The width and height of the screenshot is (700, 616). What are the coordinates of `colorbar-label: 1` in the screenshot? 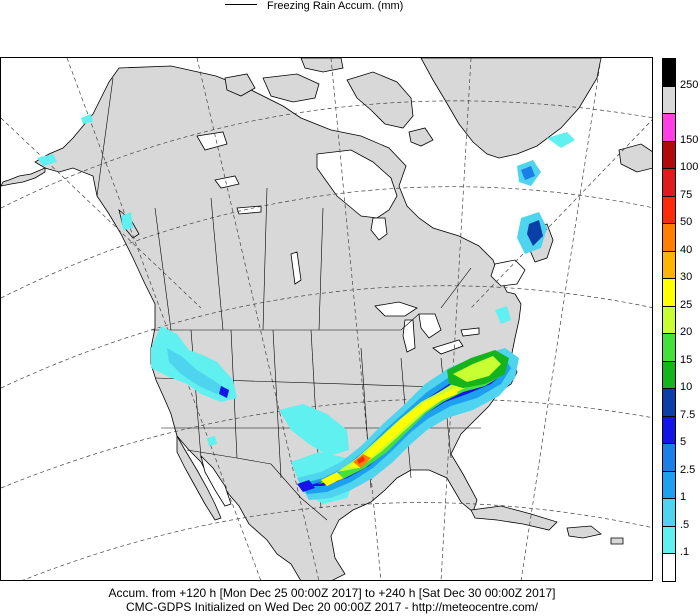 It's located at (683, 497).